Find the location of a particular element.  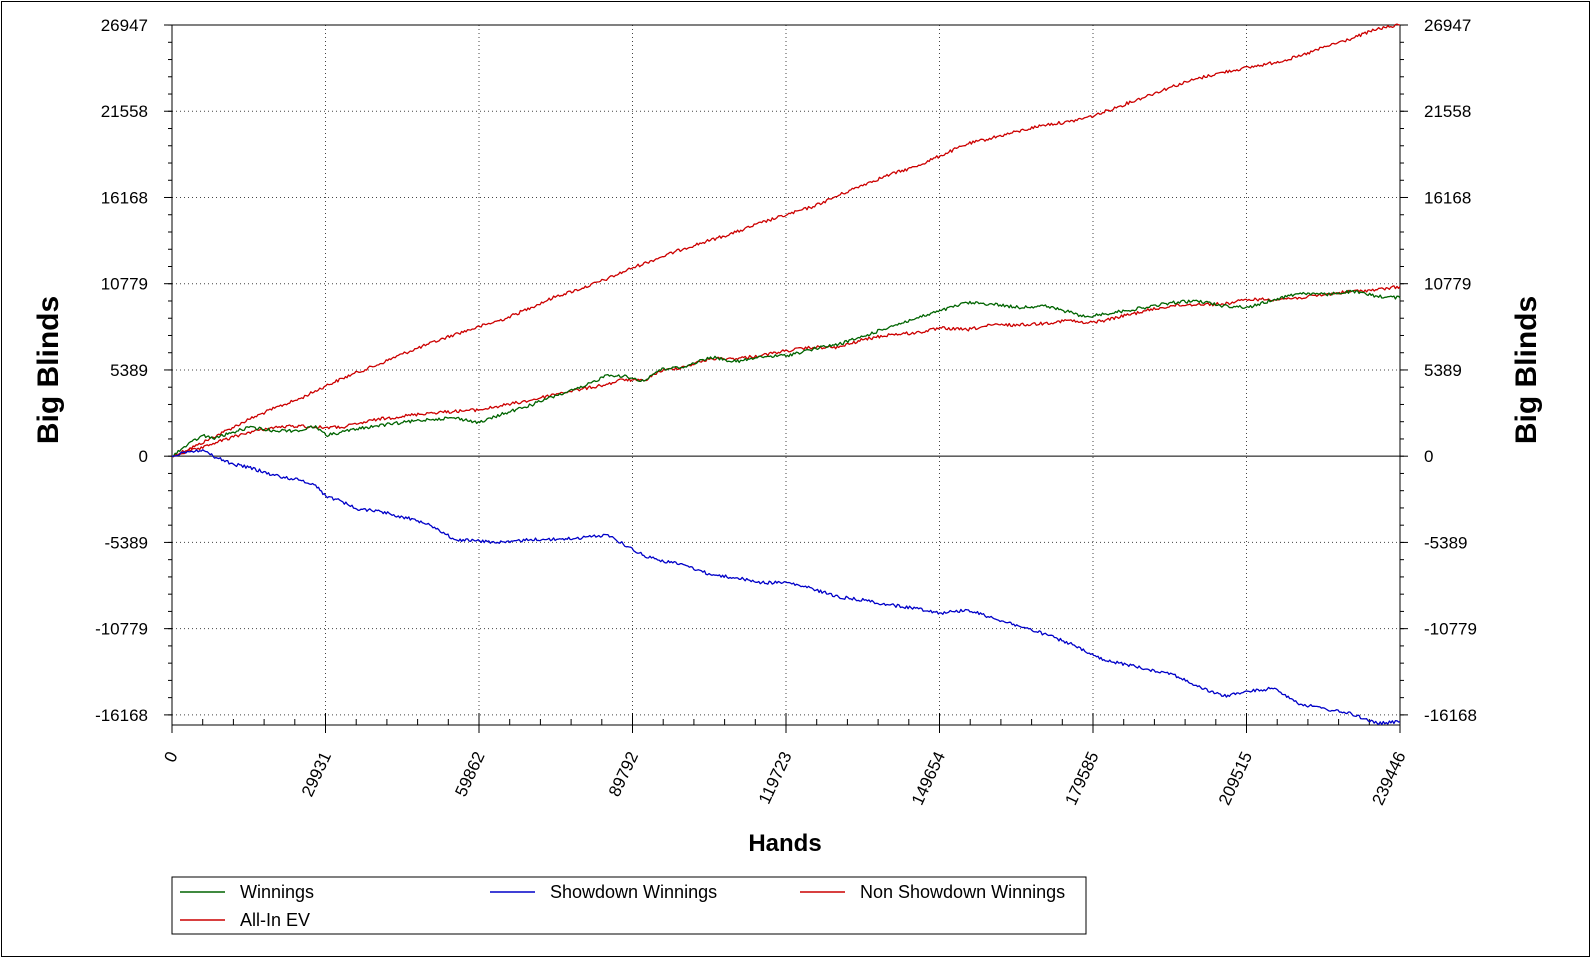

x-tick-label: 209515 is located at coordinates (1235, 778).